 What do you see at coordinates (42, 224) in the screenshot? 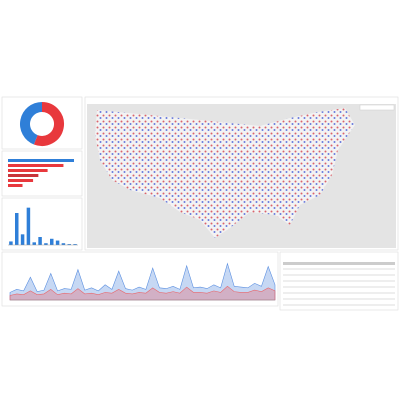
I see `histogram-panel` at bounding box center [42, 224].